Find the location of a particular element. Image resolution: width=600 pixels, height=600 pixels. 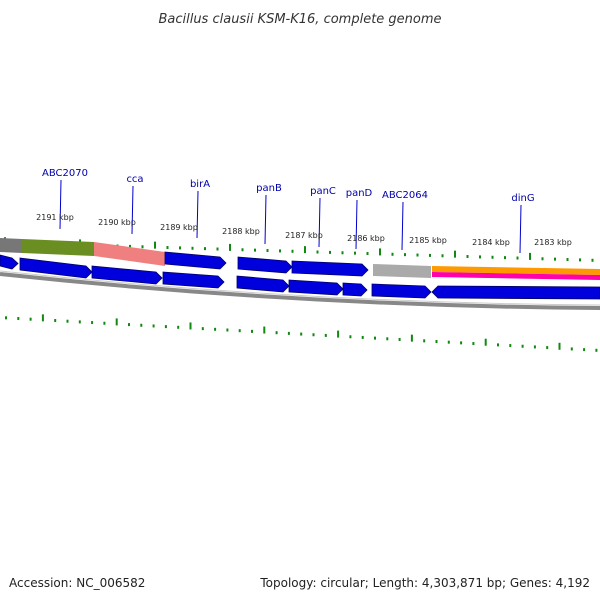

feature-track is located at coordinates (300, 259).